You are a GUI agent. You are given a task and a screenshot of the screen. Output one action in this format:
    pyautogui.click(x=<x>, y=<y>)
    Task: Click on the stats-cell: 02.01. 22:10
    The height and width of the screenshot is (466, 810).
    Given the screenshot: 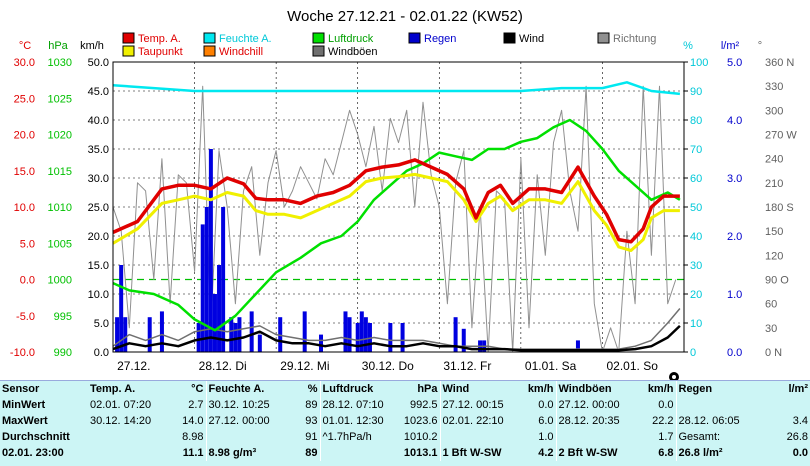 What is the action you would take?
    pyautogui.click(x=478, y=421)
    